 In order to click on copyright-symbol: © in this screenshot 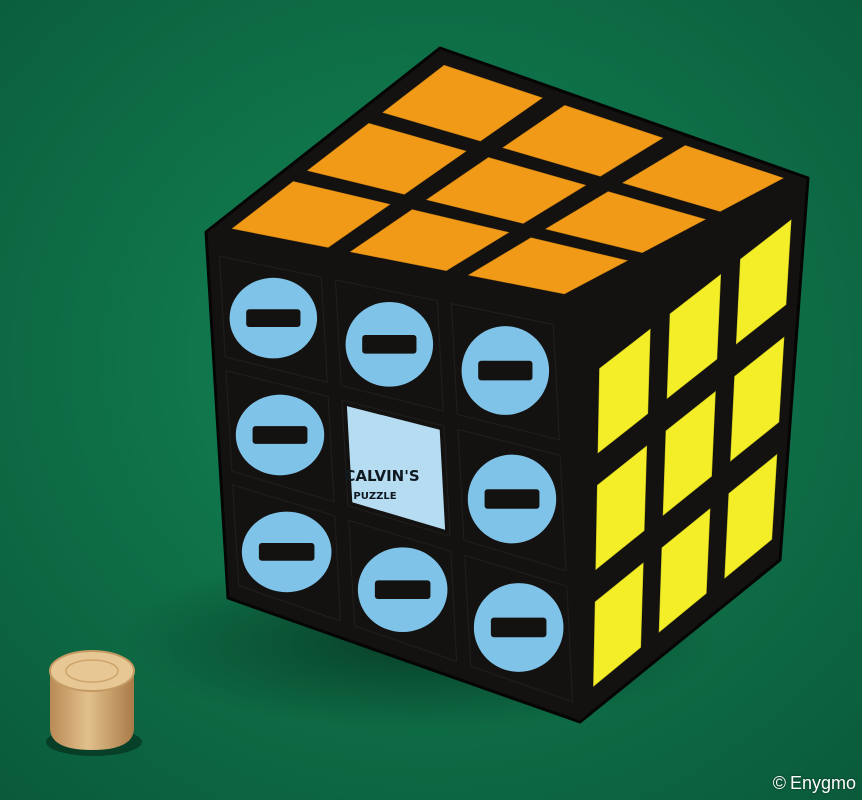, I will do `click(779, 783)`.